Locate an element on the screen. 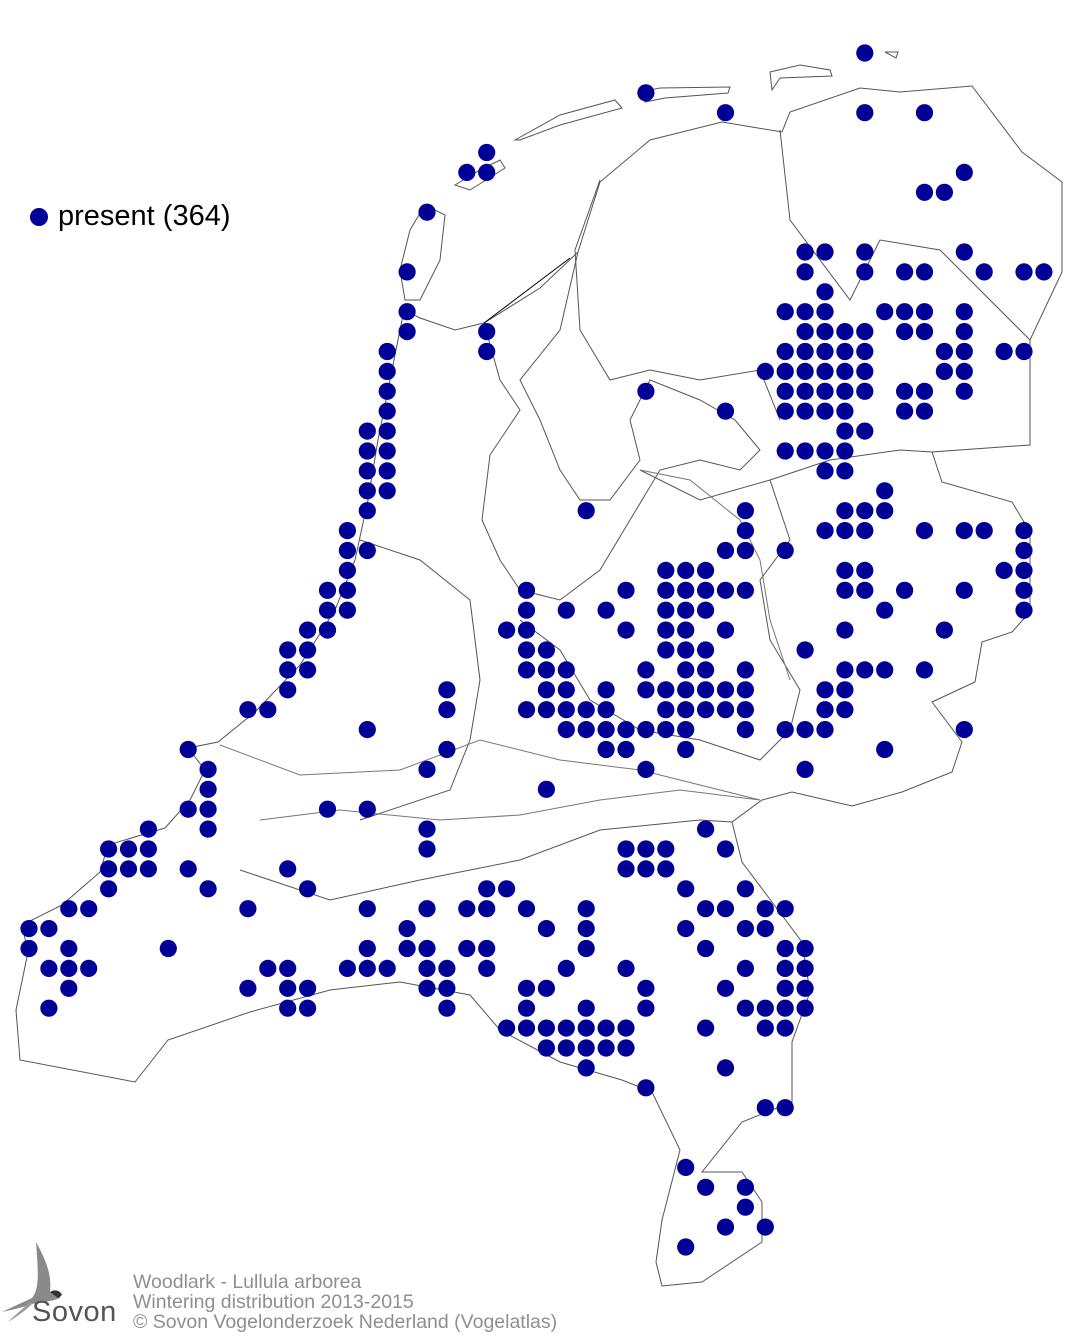 This screenshot has width=1074, height=1340. legend-label: present (364) is located at coordinates (144, 216).